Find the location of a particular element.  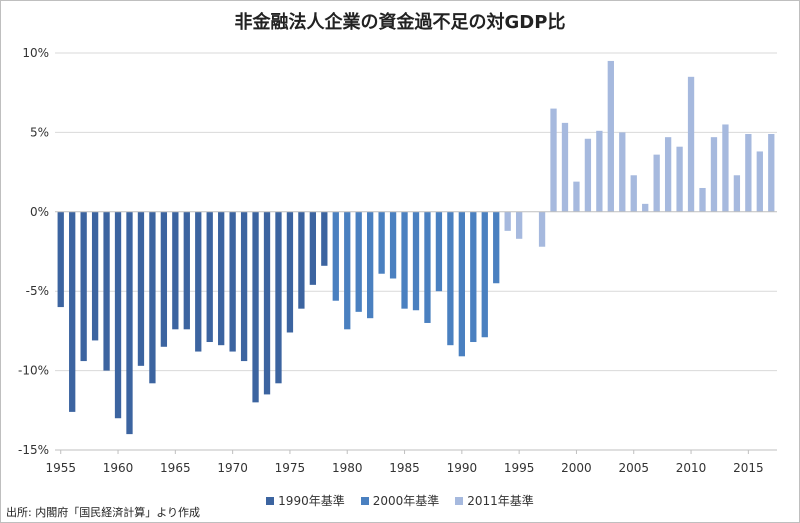

chart-legend: 1990年基準 2000年基準 2011年基準 is located at coordinates (400, 500).